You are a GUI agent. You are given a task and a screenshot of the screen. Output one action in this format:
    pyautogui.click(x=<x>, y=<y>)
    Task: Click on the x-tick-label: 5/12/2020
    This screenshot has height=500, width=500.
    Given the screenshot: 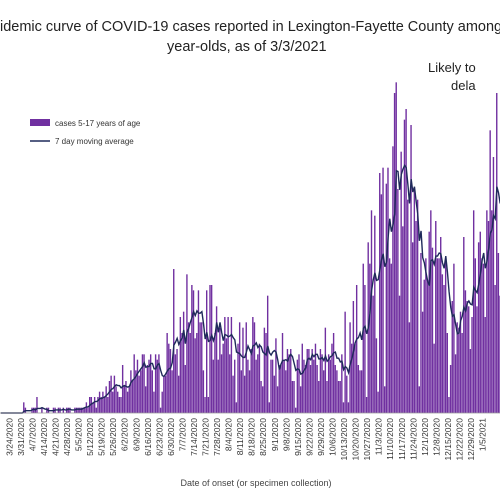 What is the action you would take?
    pyautogui.click(x=90, y=437)
    